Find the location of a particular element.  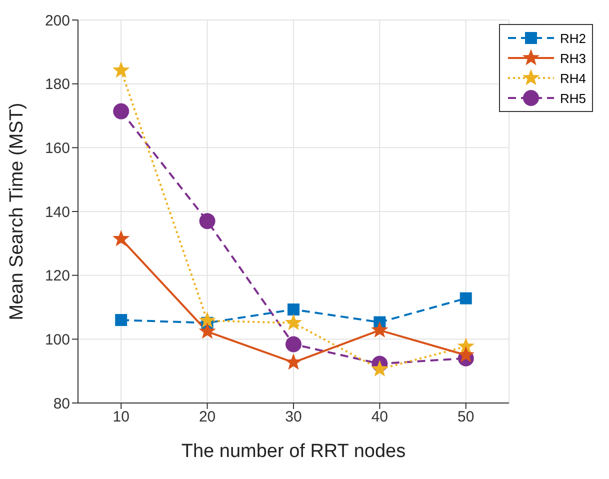

x-tick-label: 40 is located at coordinates (379, 417).